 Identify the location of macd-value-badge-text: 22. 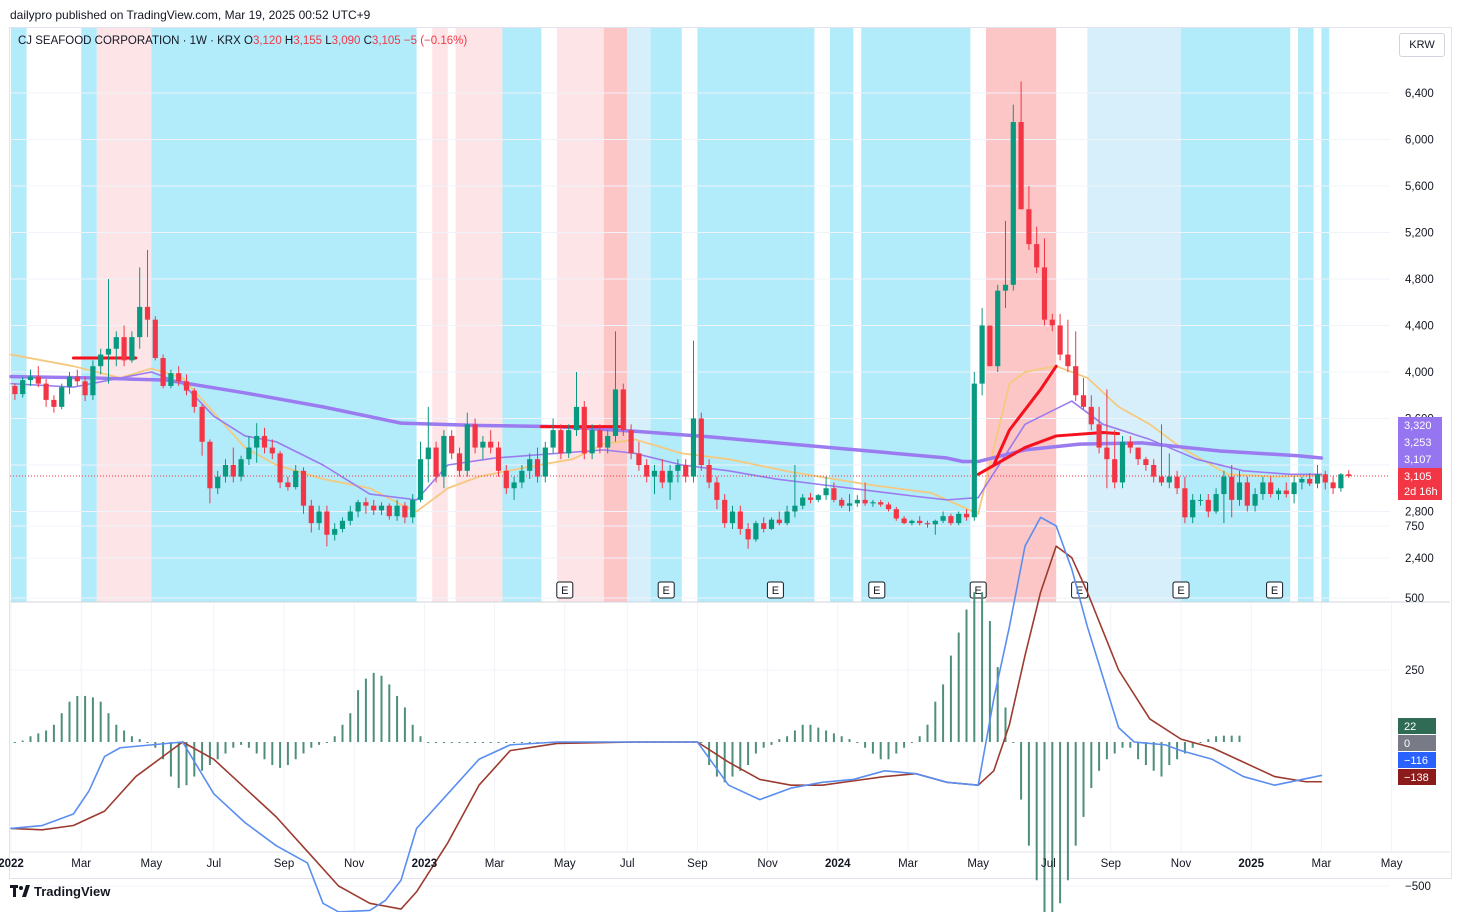
(1410, 727).